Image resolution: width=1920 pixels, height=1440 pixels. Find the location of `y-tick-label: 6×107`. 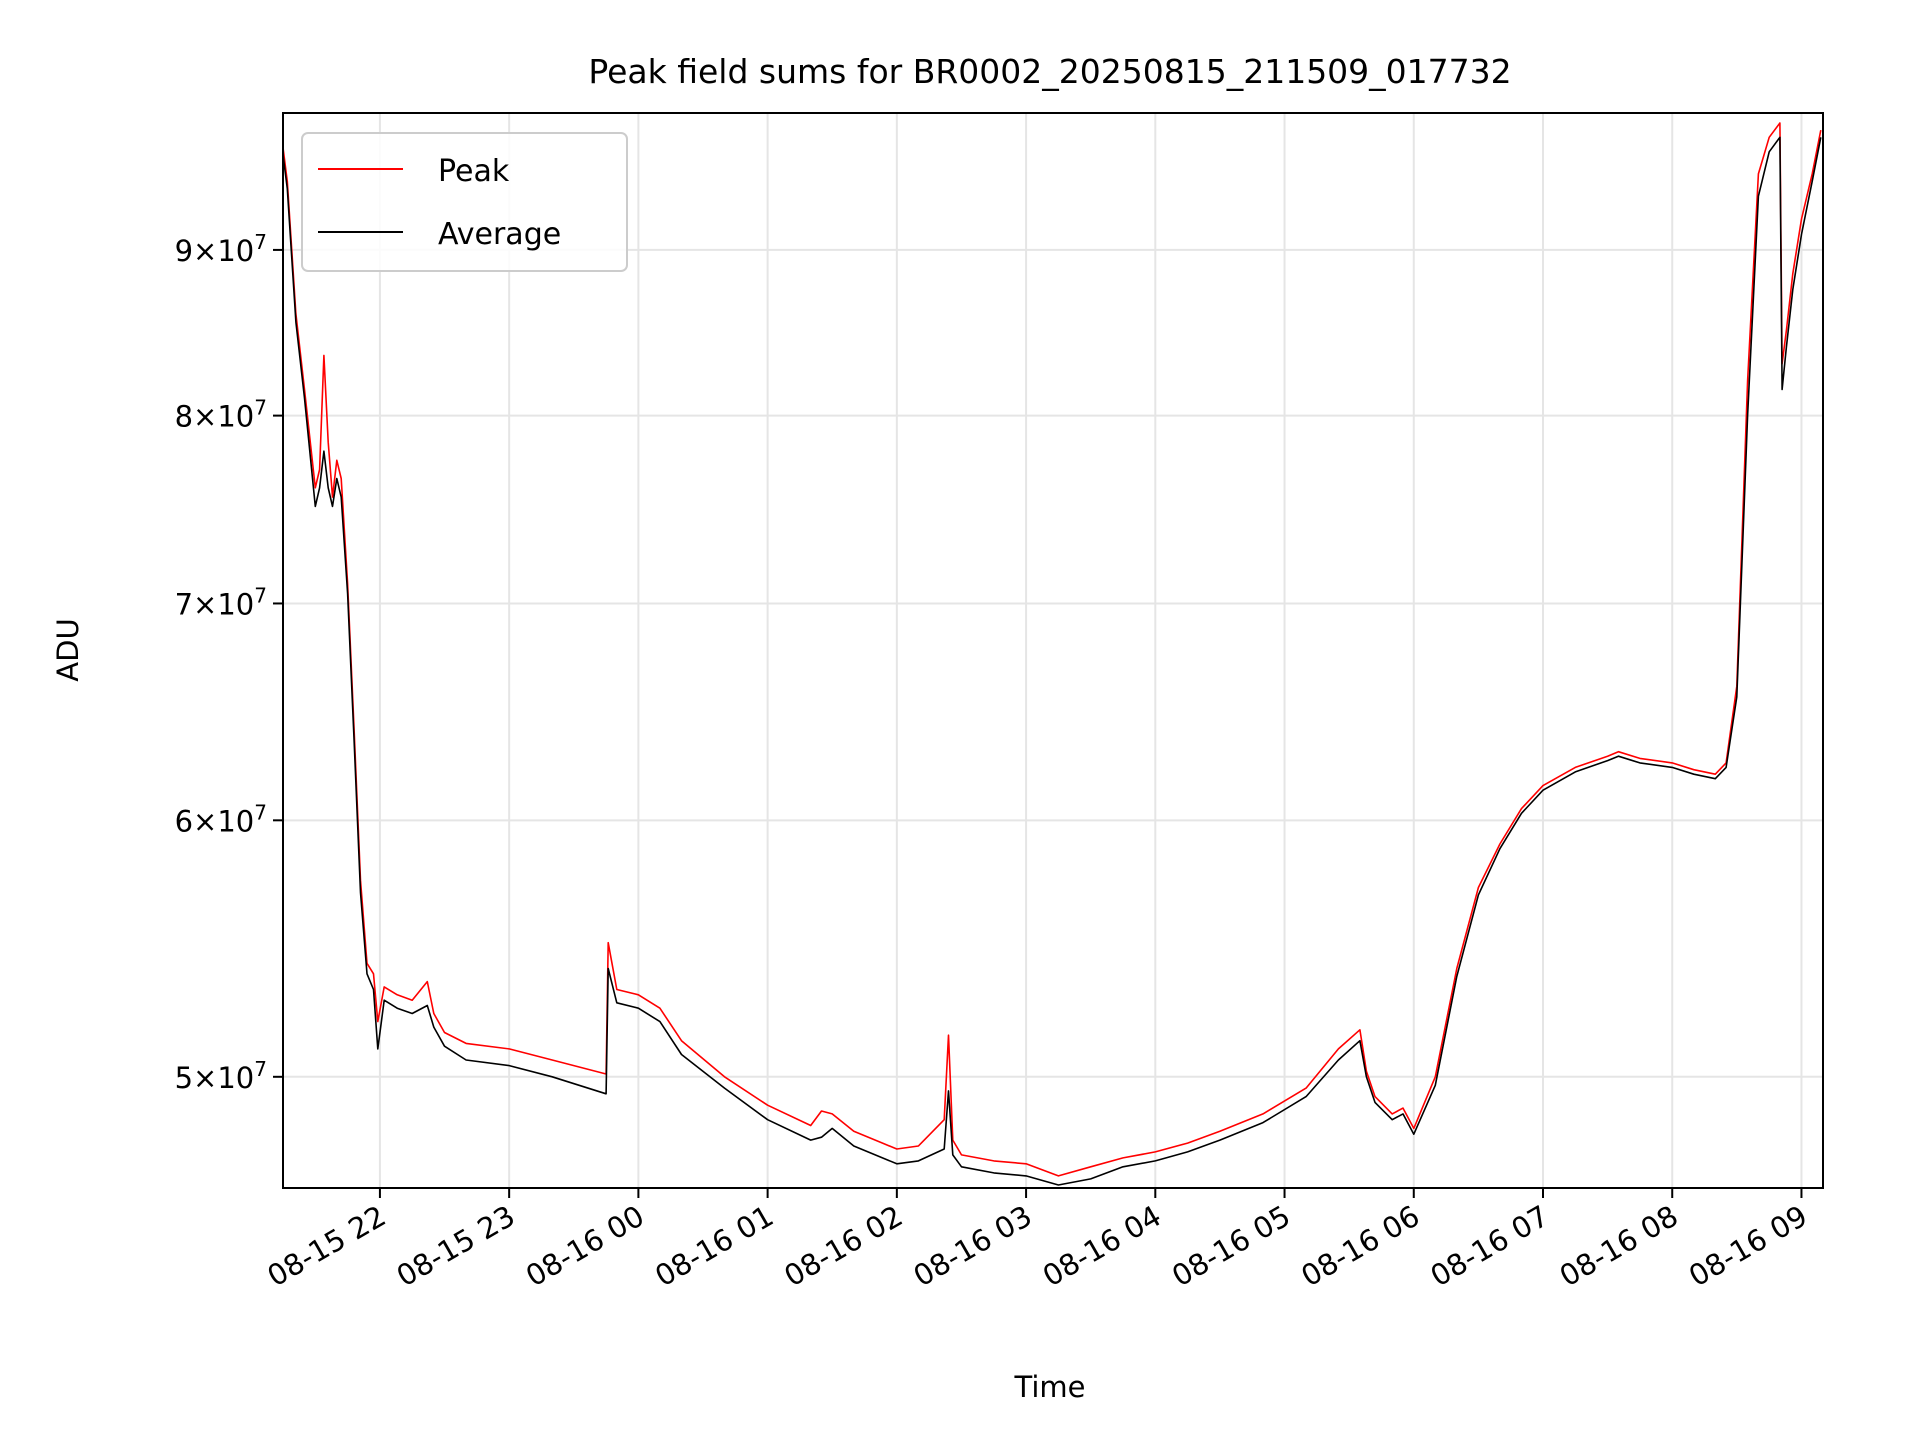

y-tick-label: 6×107 is located at coordinates (221, 819).